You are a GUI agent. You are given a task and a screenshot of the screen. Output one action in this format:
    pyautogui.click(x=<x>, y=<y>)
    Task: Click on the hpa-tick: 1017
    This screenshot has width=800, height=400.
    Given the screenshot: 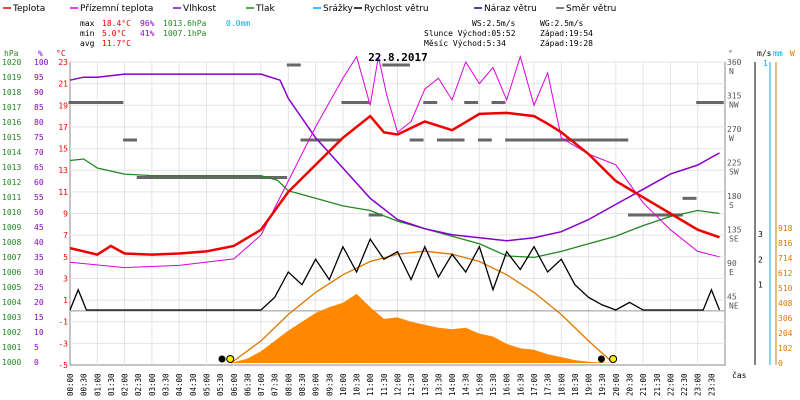 What is the action you would take?
    pyautogui.click(x=11, y=107)
    